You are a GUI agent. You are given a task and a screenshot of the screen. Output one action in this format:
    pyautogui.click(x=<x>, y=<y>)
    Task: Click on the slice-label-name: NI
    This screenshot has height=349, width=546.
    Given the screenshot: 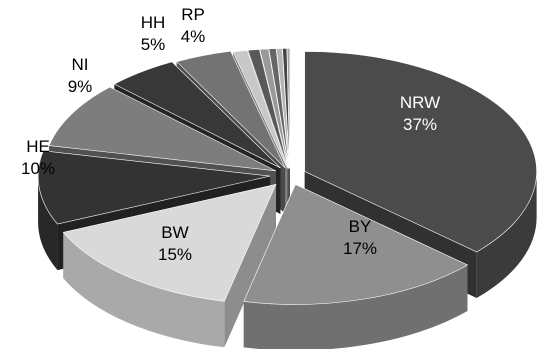 What is the action you would take?
    pyautogui.click(x=80, y=64)
    